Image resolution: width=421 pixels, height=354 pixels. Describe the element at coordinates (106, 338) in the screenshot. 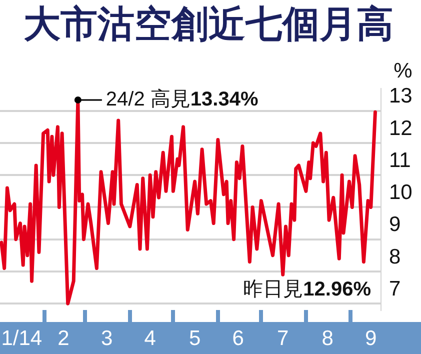

I see `x-tick-label: 3` at that location.